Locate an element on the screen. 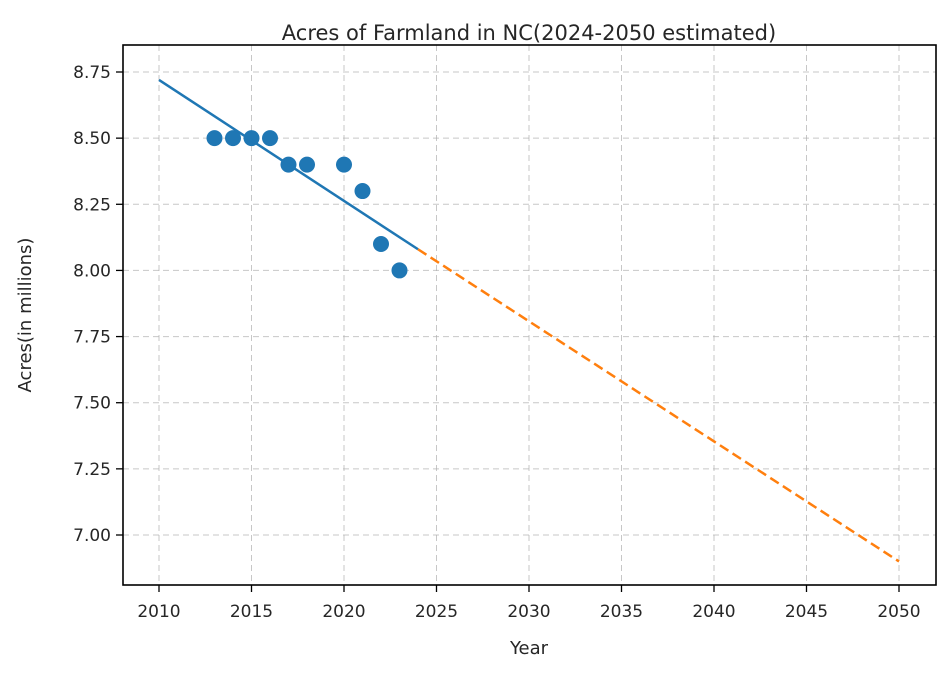 The height and width of the screenshot is (674, 947). y-axis: 7.00 7.25 7.50 7.75 8.00 8.25 8.50 8.75 is located at coordinates (98, 304).